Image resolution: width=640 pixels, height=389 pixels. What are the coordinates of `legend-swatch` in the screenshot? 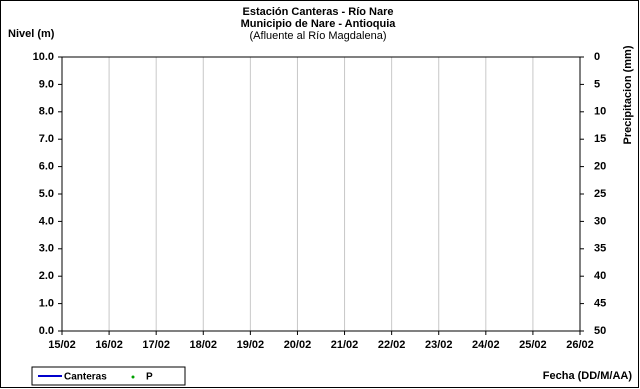 It's located at (133, 377).